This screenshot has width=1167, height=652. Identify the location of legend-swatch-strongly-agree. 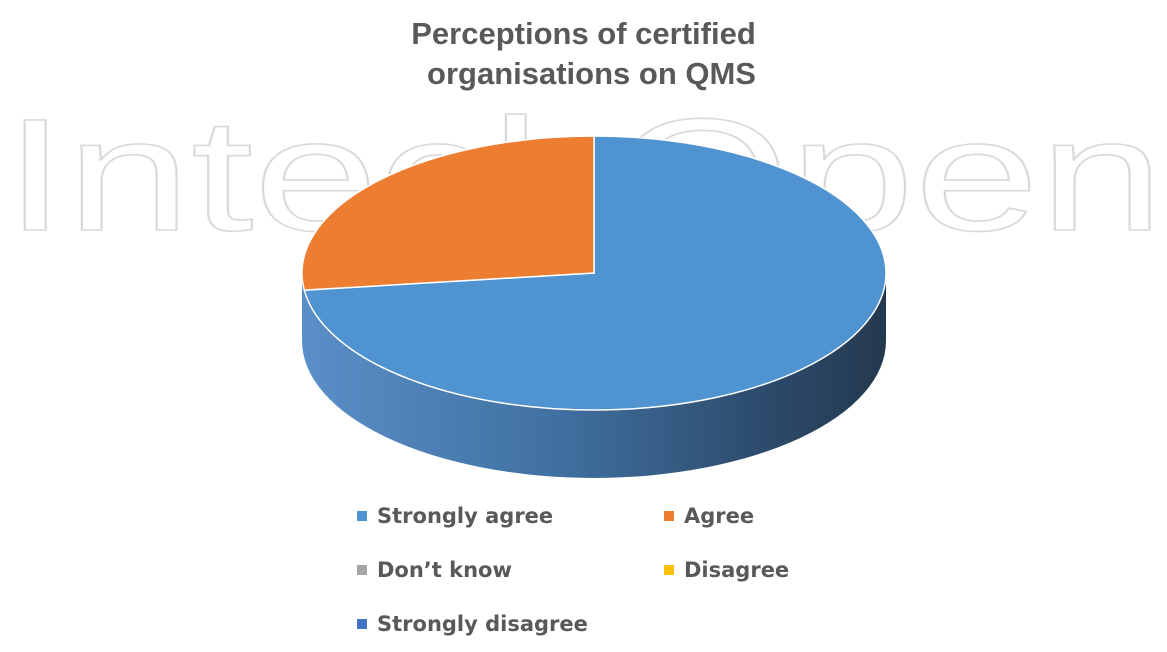
(362, 516).